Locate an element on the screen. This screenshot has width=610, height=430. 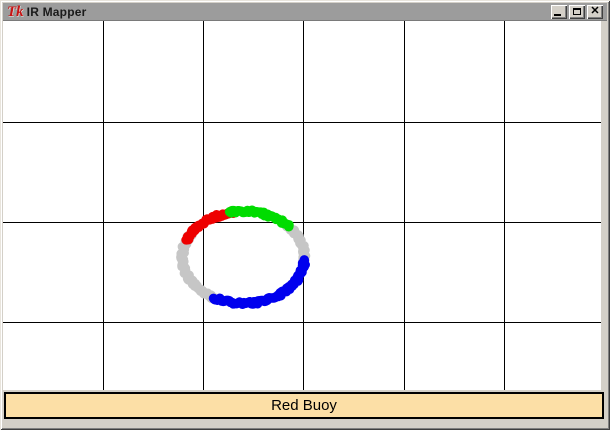
track-red is located at coordinates (209, 225).